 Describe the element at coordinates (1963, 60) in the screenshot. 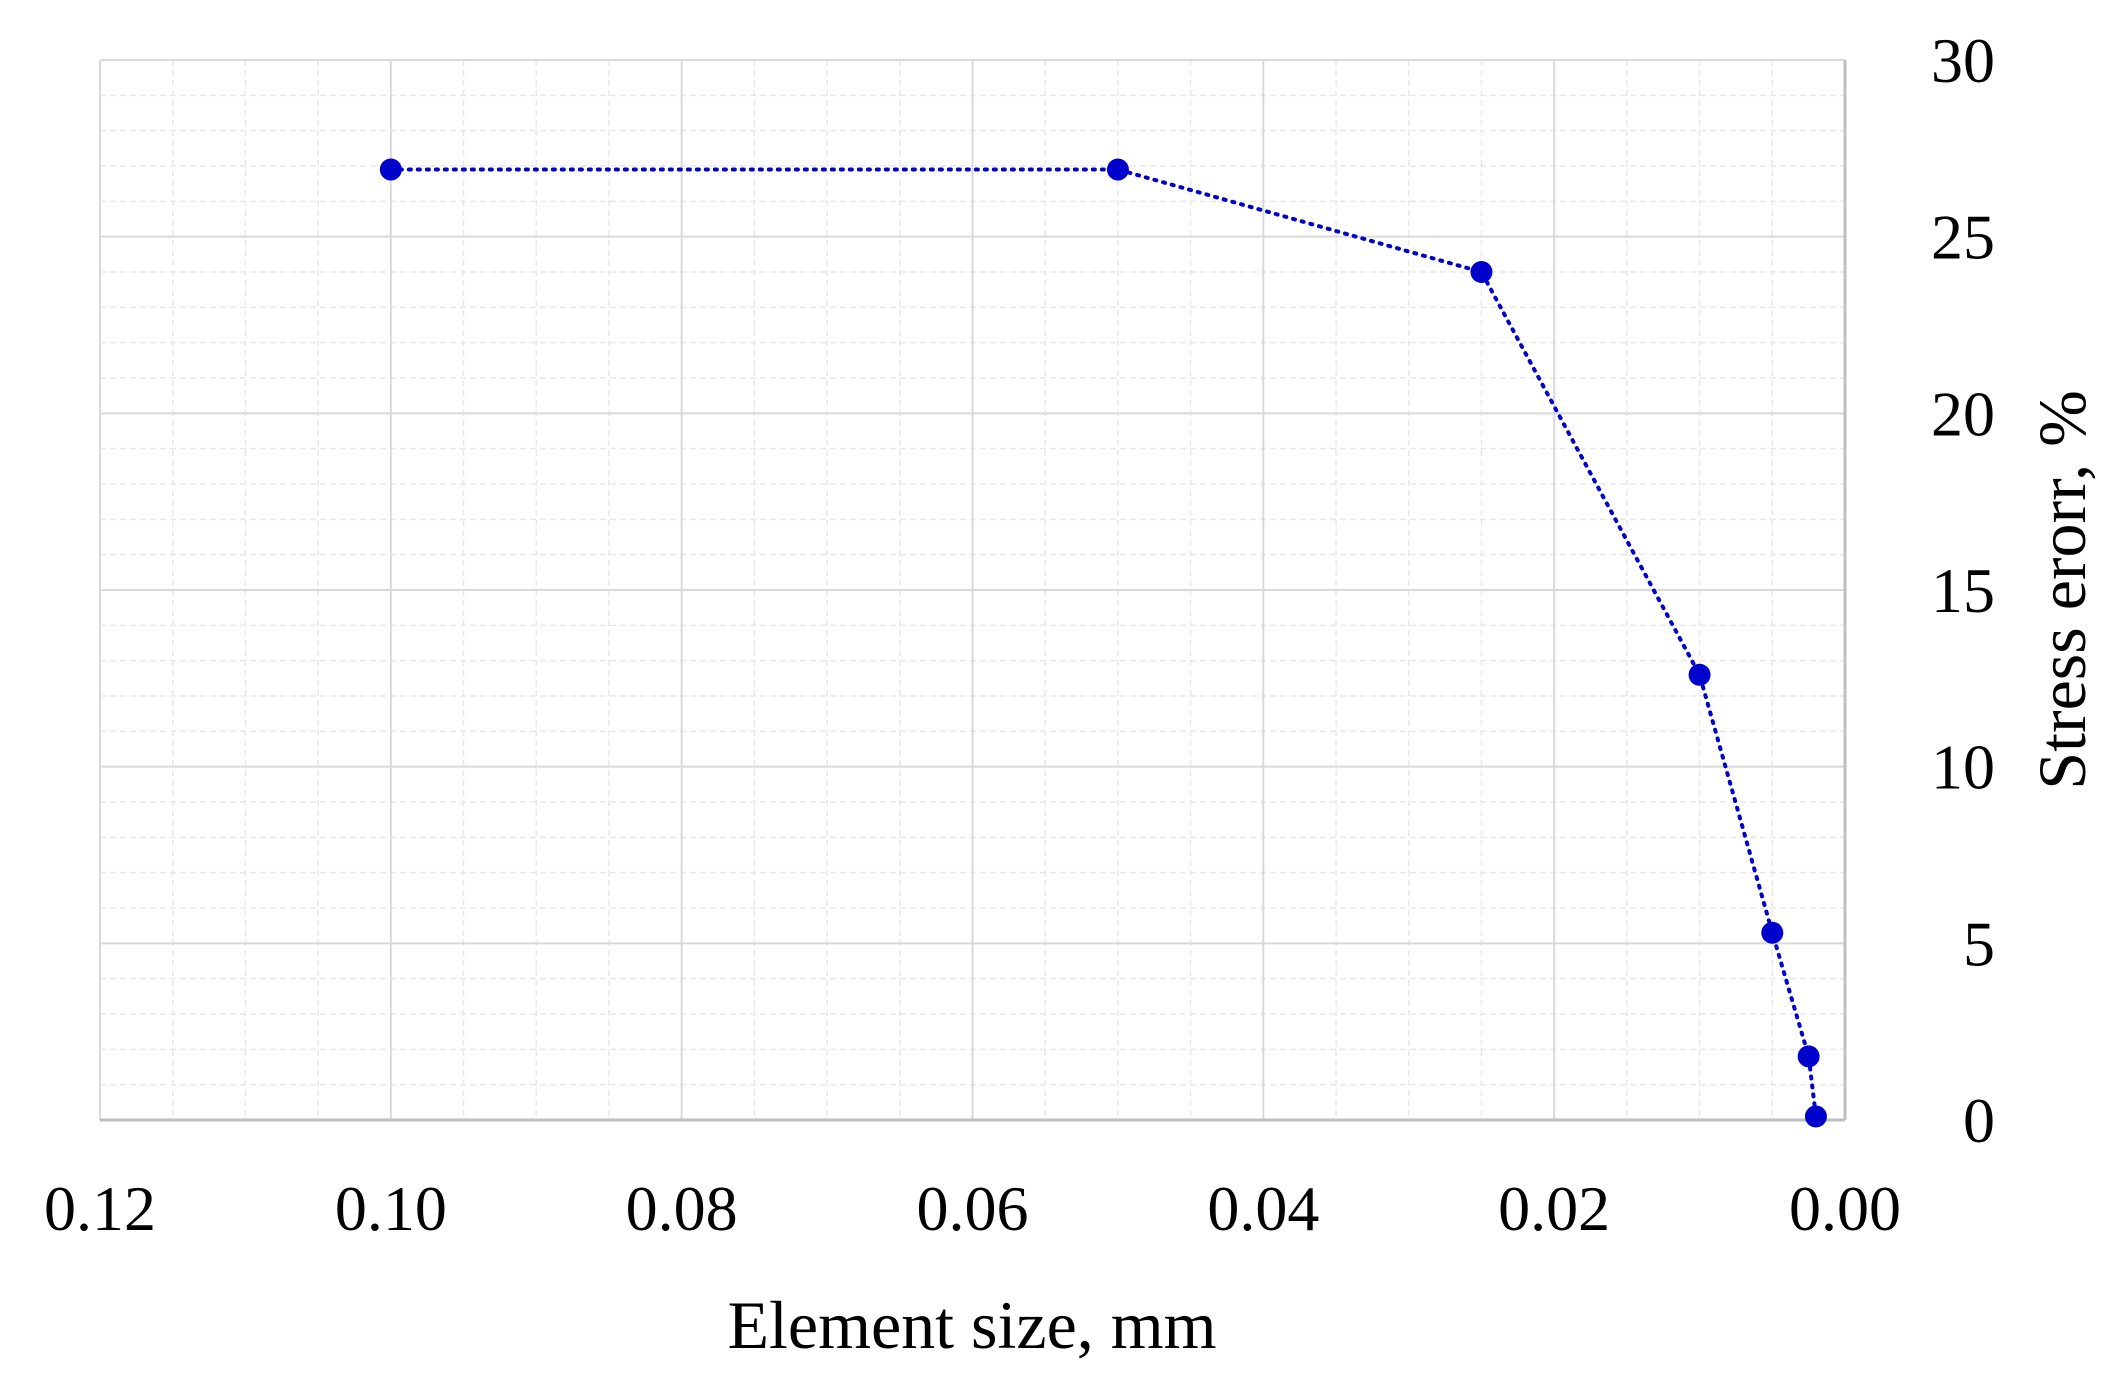

I see `y-tick-label: 30` at that location.